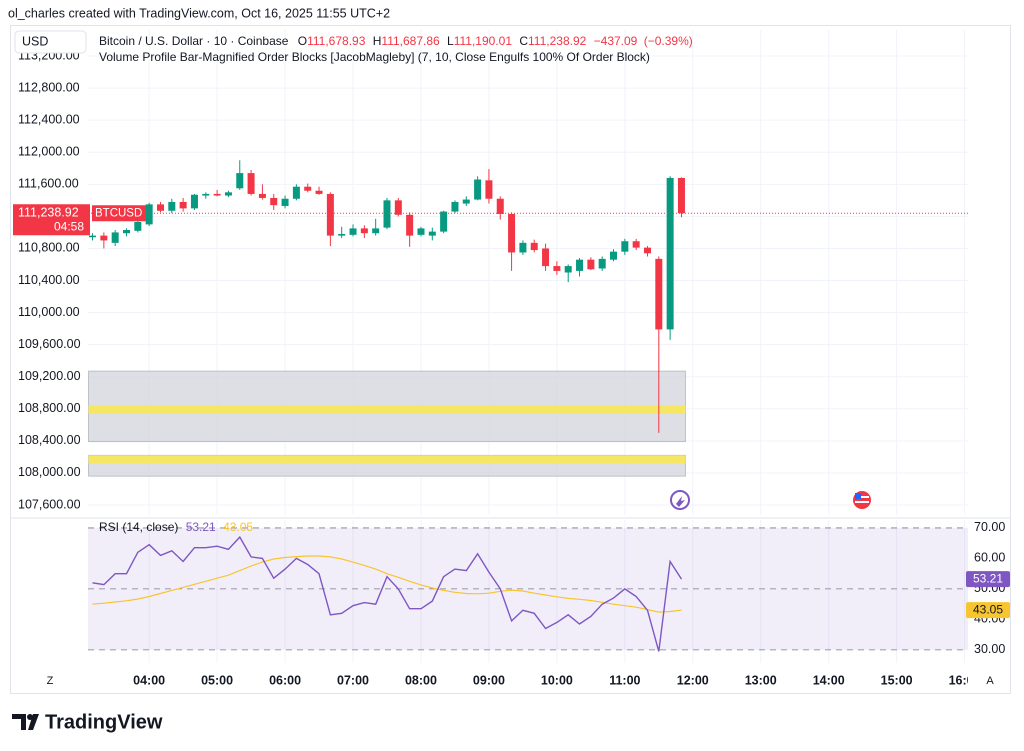 The image size is (1024, 751). Describe the element at coordinates (285, 680) in the screenshot. I see `x-tick-label: 06:00` at that location.